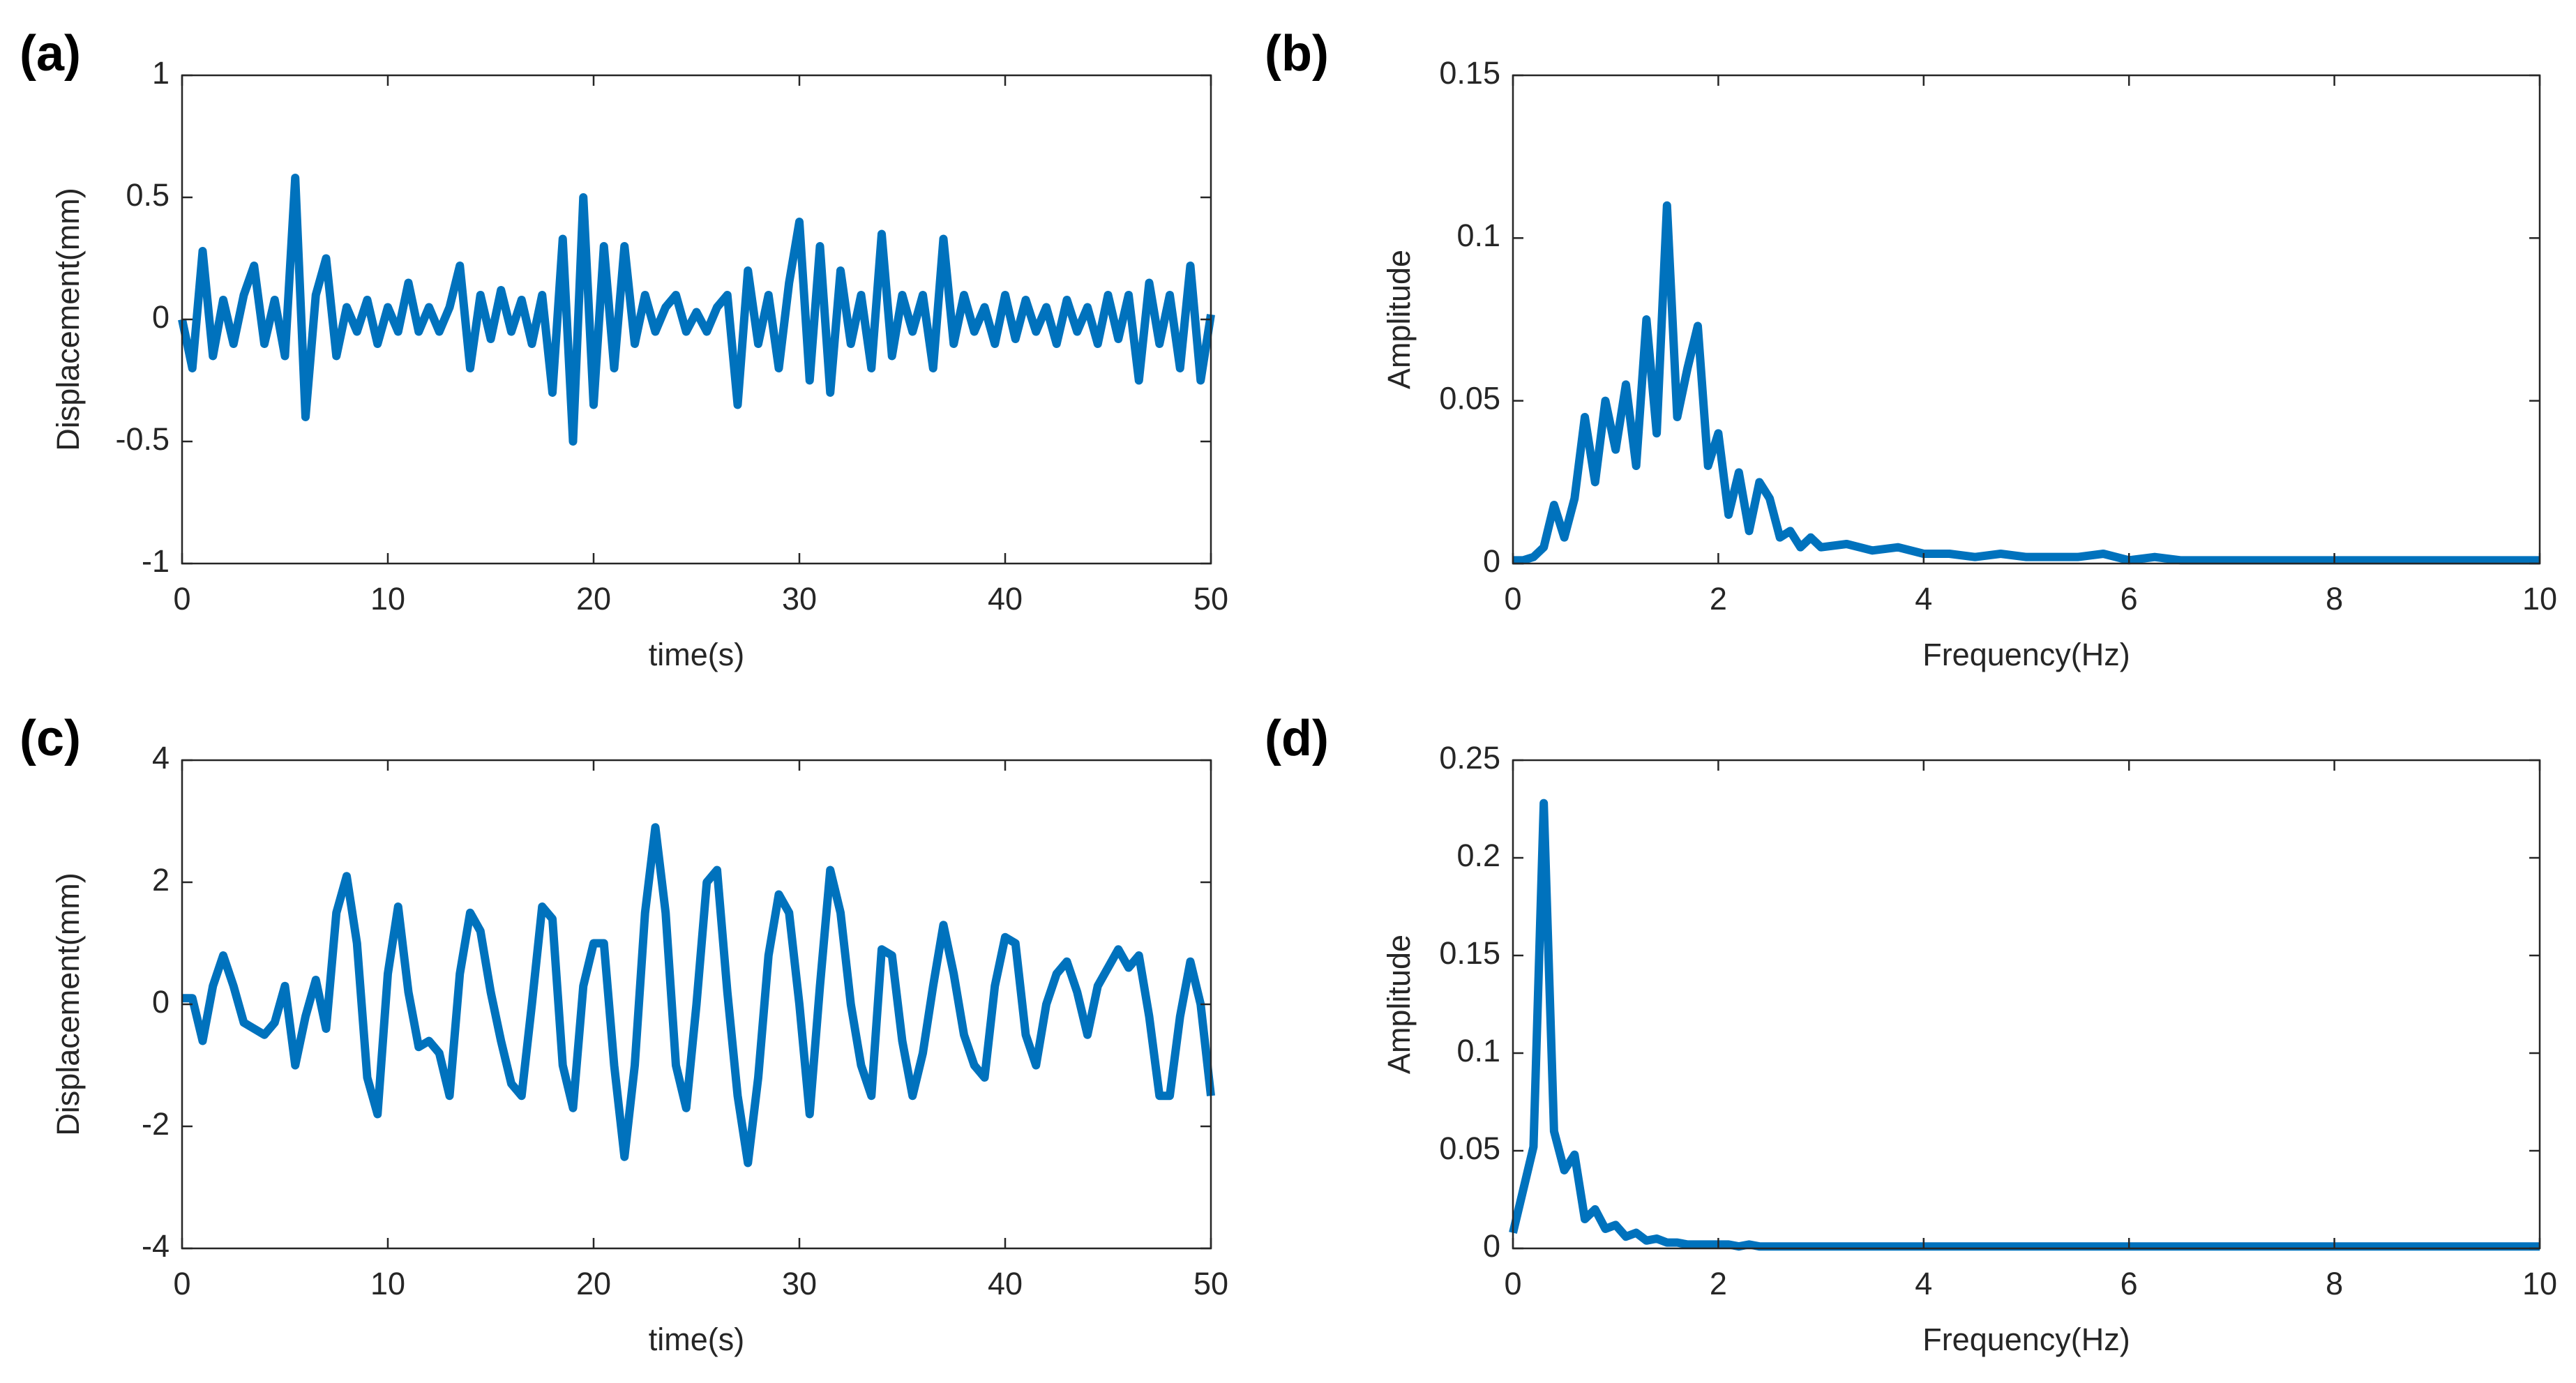  What do you see at coordinates (148, 195) in the screenshot?
I see `y-tick-label: 0.5` at bounding box center [148, 195].